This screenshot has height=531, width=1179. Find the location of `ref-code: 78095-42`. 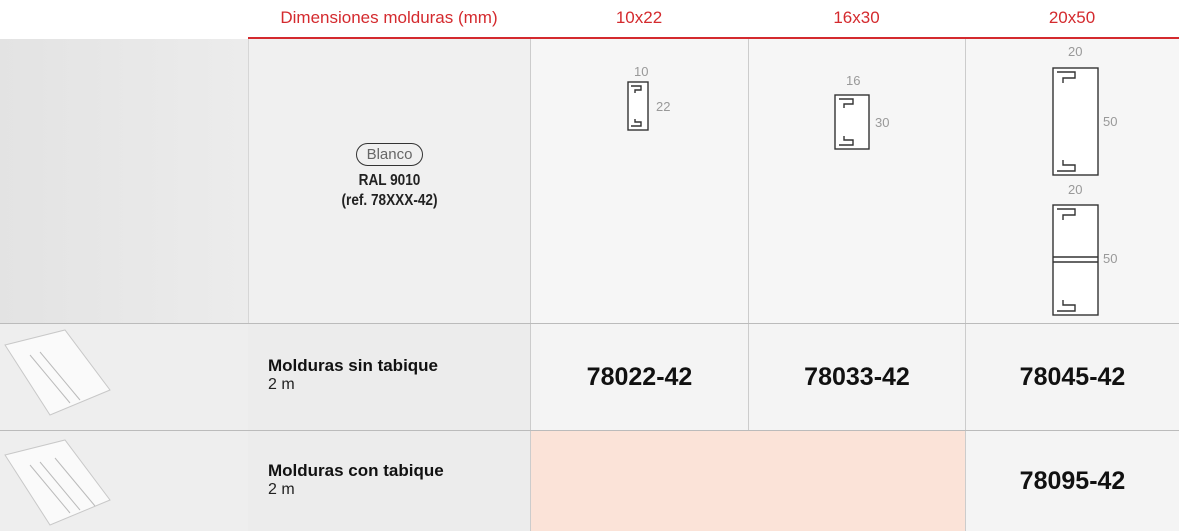

ref-code: 78095-42 is located at coordinates (1072, 481).